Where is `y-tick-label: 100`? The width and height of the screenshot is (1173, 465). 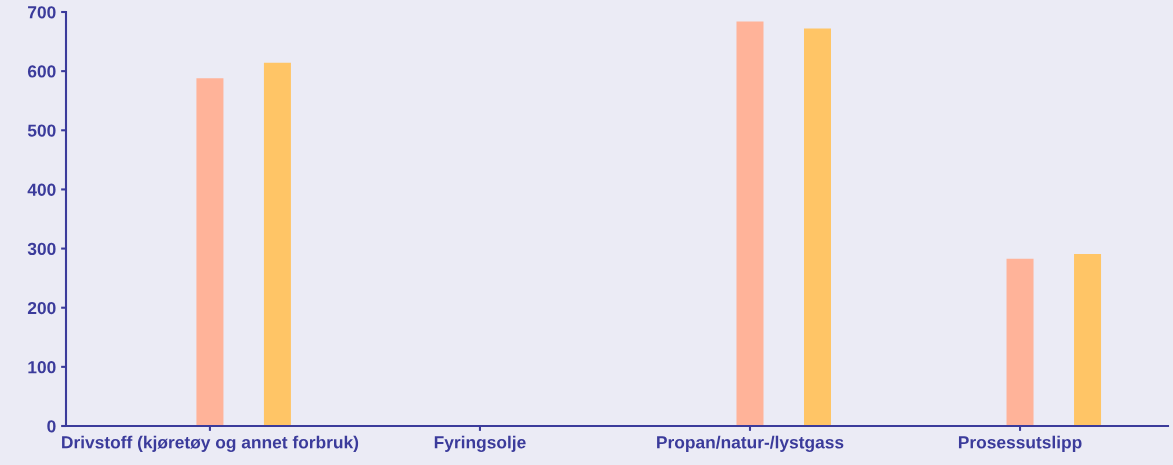
y-tick-label: 100 is located at coordinates (42, 367).